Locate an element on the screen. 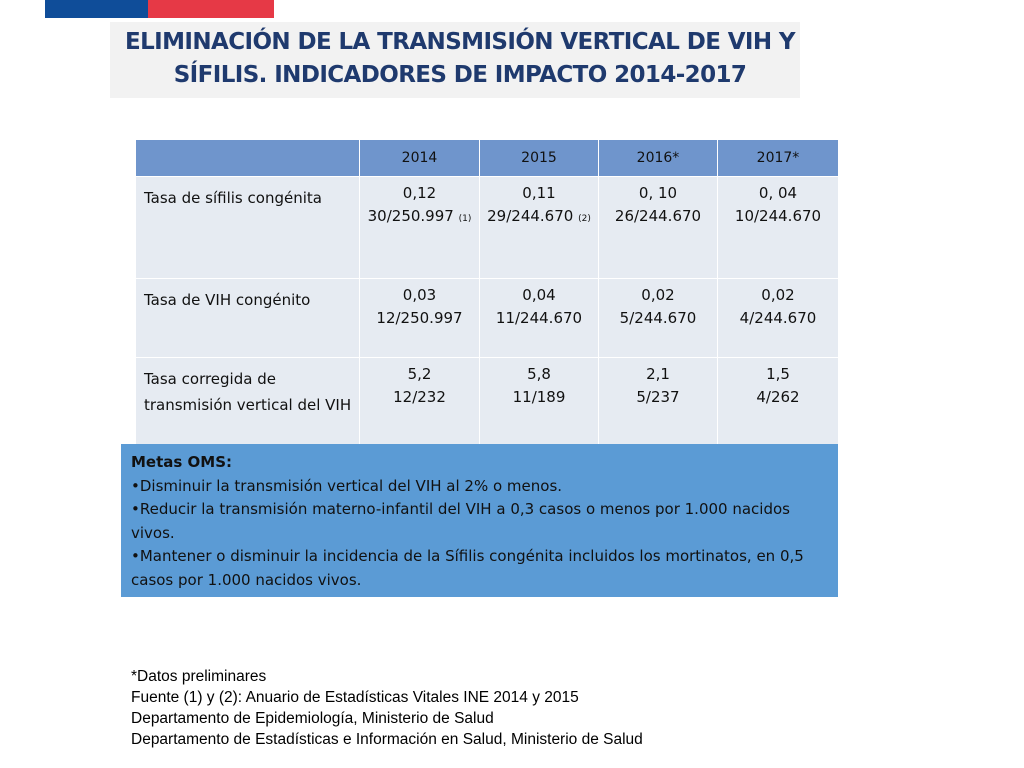  table-cell: 0,12 30/250.997 (1) is located at coordinates (419, 227).